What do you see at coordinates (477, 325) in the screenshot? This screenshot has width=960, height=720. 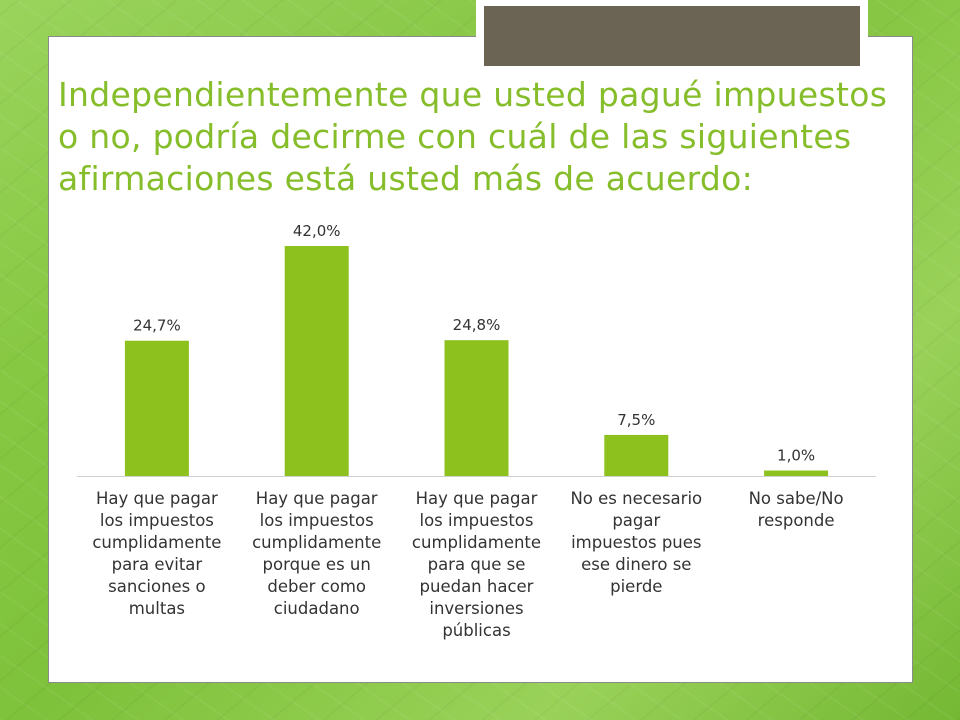 I see `data-label-3: 24,8%` at bounding box center [477, 325].